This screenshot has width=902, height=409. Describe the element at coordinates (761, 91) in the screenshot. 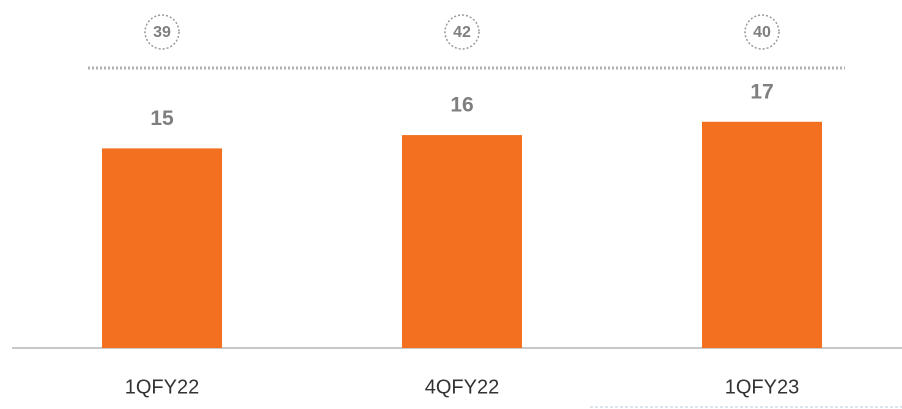

I see `value-label: 17` at that location.